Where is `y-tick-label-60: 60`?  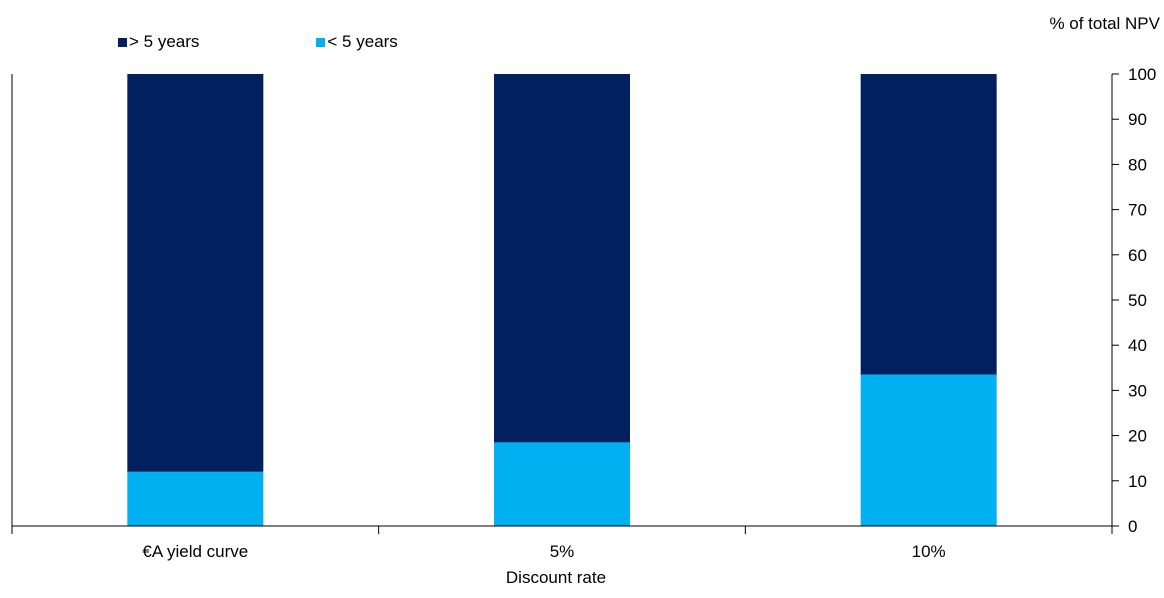
y-tick-label-60: 60 is located at coordinates (1137, 255).